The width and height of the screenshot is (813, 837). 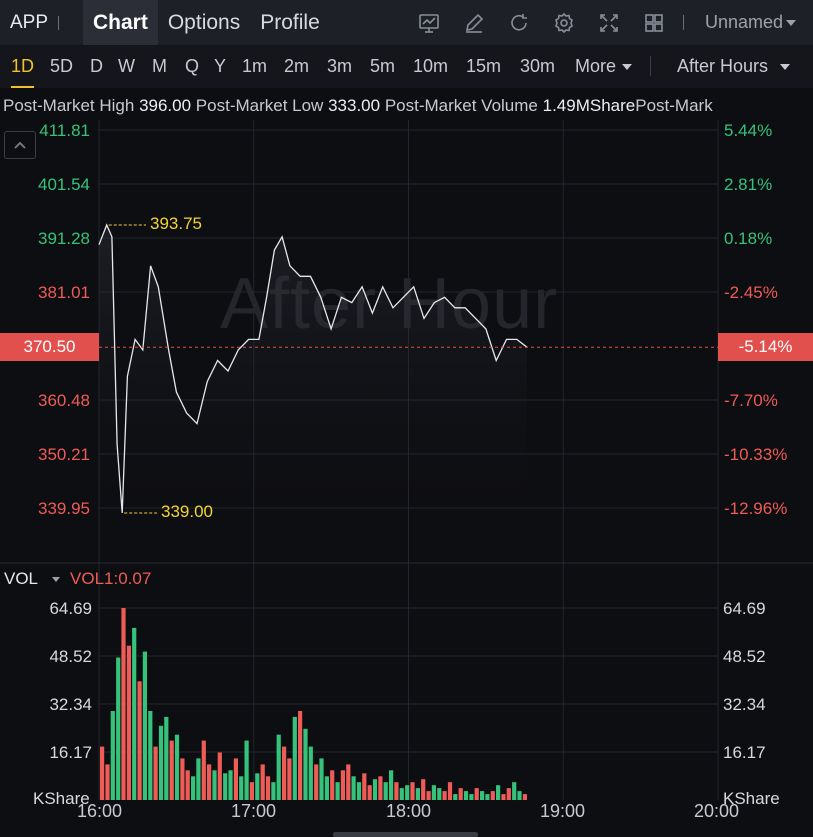 What do you see at coordinates (383, 66) in the screenshot?
I see `period-5m: 5m` at bounding box center [383, 66].